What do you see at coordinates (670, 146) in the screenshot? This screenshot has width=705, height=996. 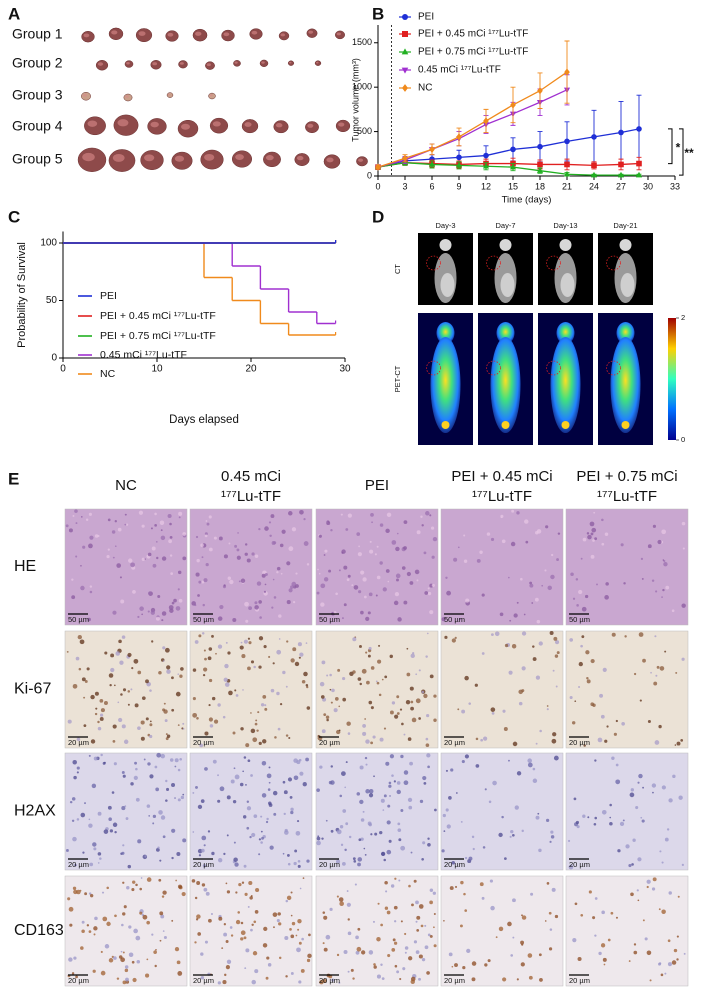 I see `significance-bracket` at bounding box center [670, 146].